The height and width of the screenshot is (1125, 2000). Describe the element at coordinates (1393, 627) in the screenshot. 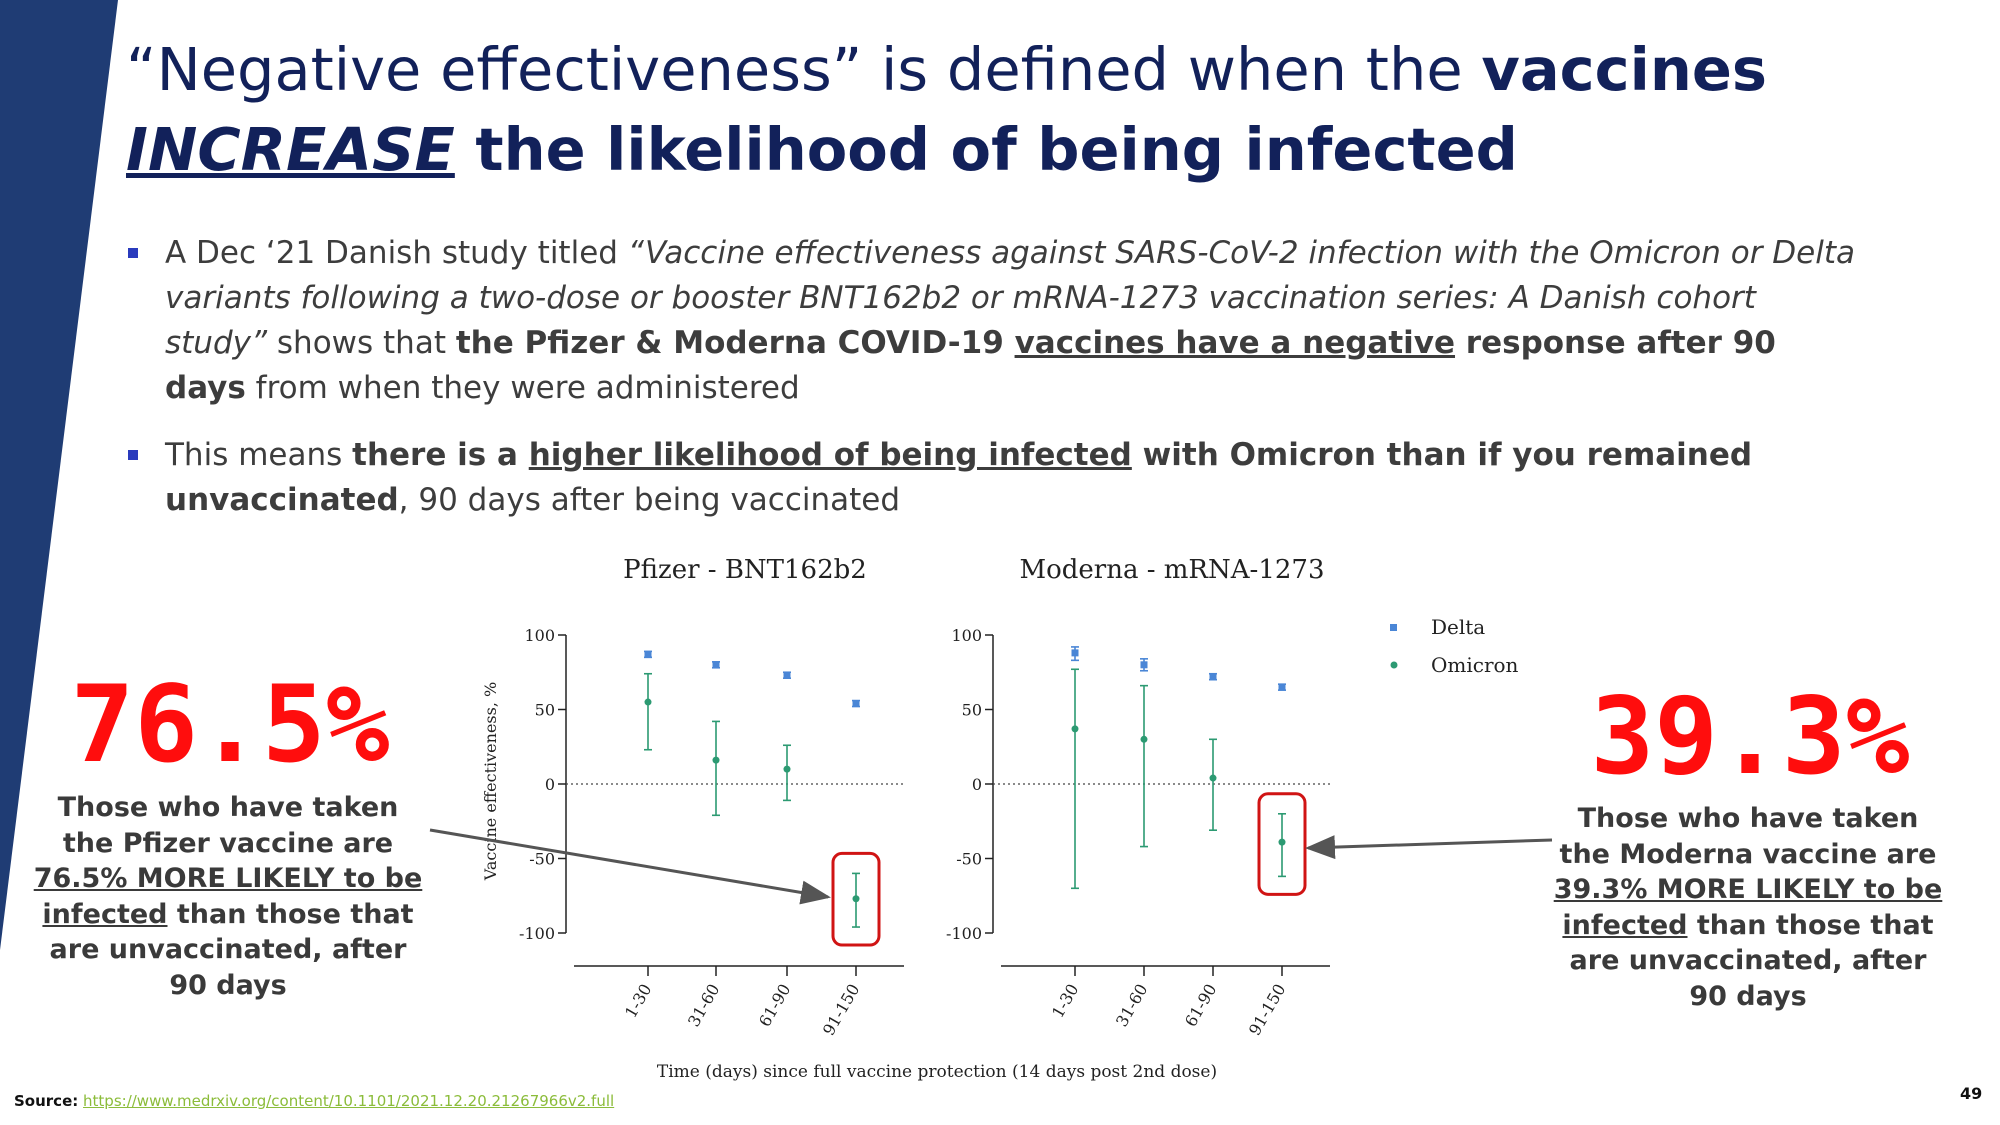

I see `legend-marker-delta` at that location.